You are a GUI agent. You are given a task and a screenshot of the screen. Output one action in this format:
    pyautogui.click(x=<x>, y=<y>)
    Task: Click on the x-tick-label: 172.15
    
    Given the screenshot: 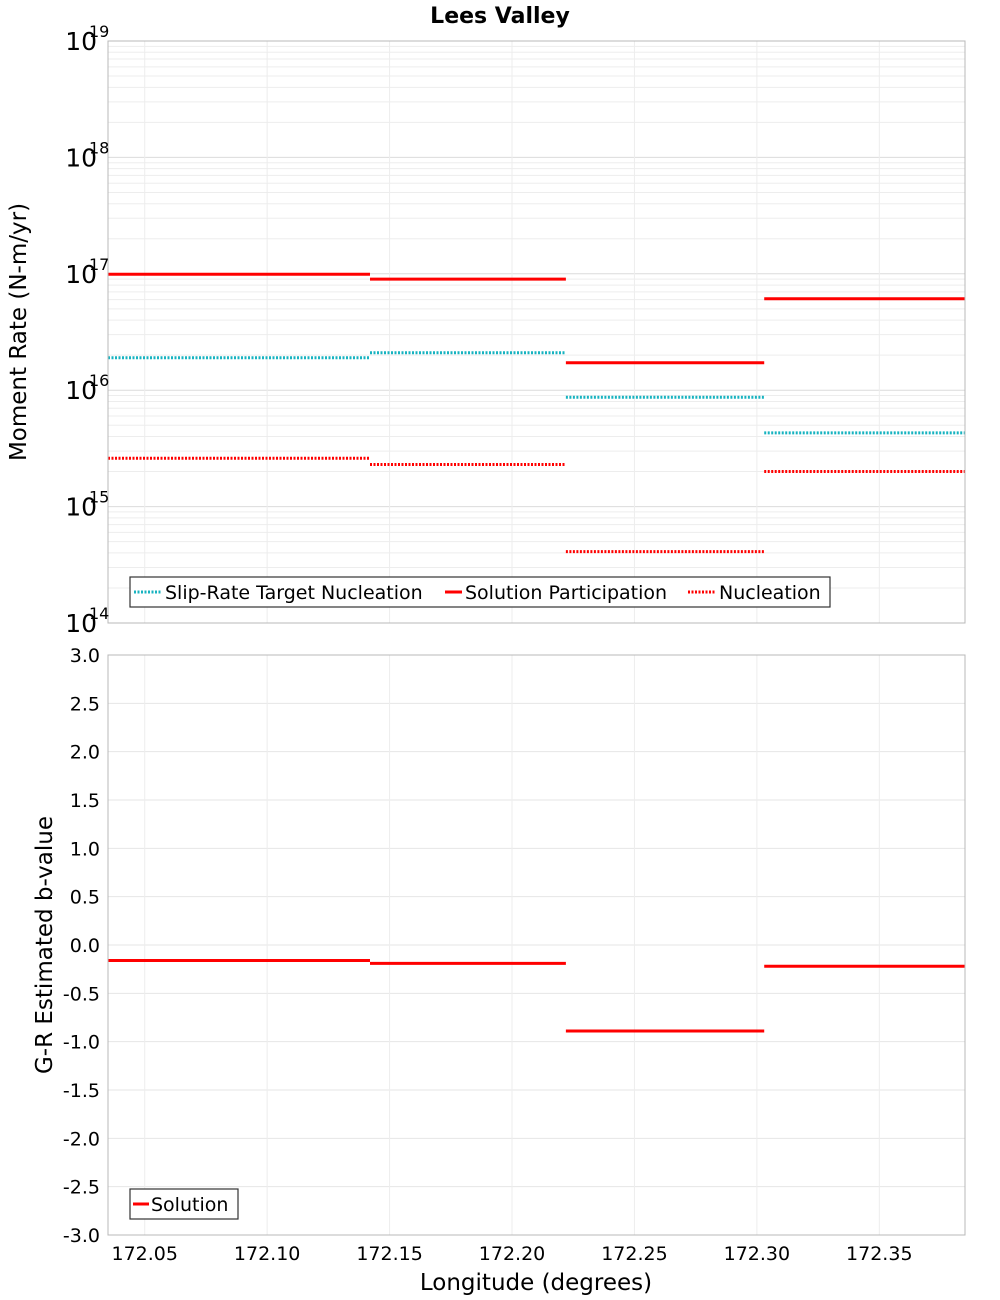 What is the action you would take?
    pyautogui.click(x=389, y=1254)
    